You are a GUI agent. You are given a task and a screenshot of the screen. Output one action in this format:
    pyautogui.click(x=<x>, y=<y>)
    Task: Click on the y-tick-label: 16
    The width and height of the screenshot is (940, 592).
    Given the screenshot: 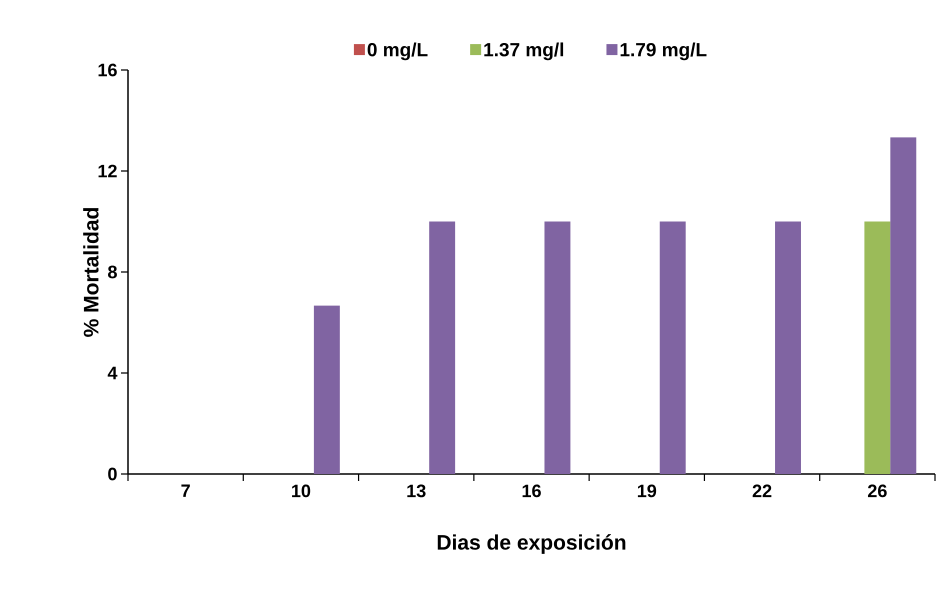 What is the action you would take?
    pyautogui.click(x=107, y=70)
    